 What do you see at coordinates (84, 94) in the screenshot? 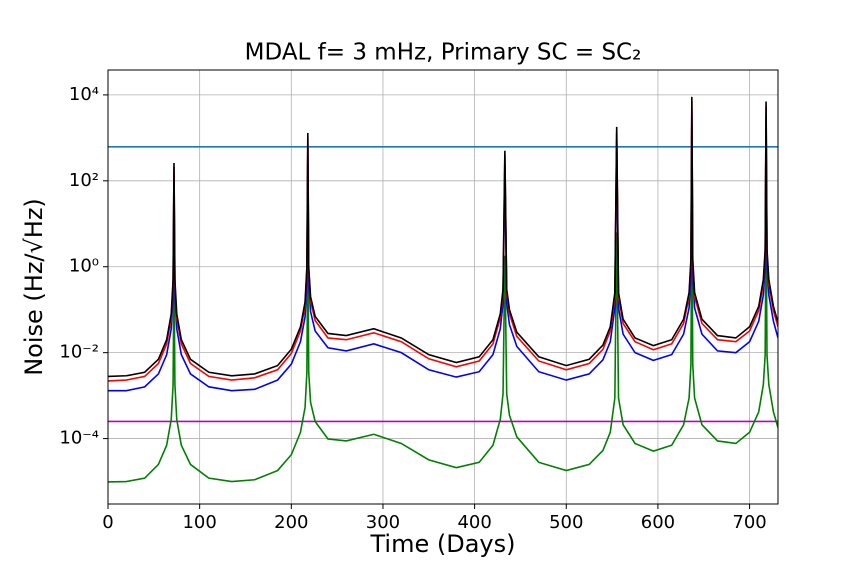
I see `y-tick-label: 10⁴` at bounding box center [84, 94].